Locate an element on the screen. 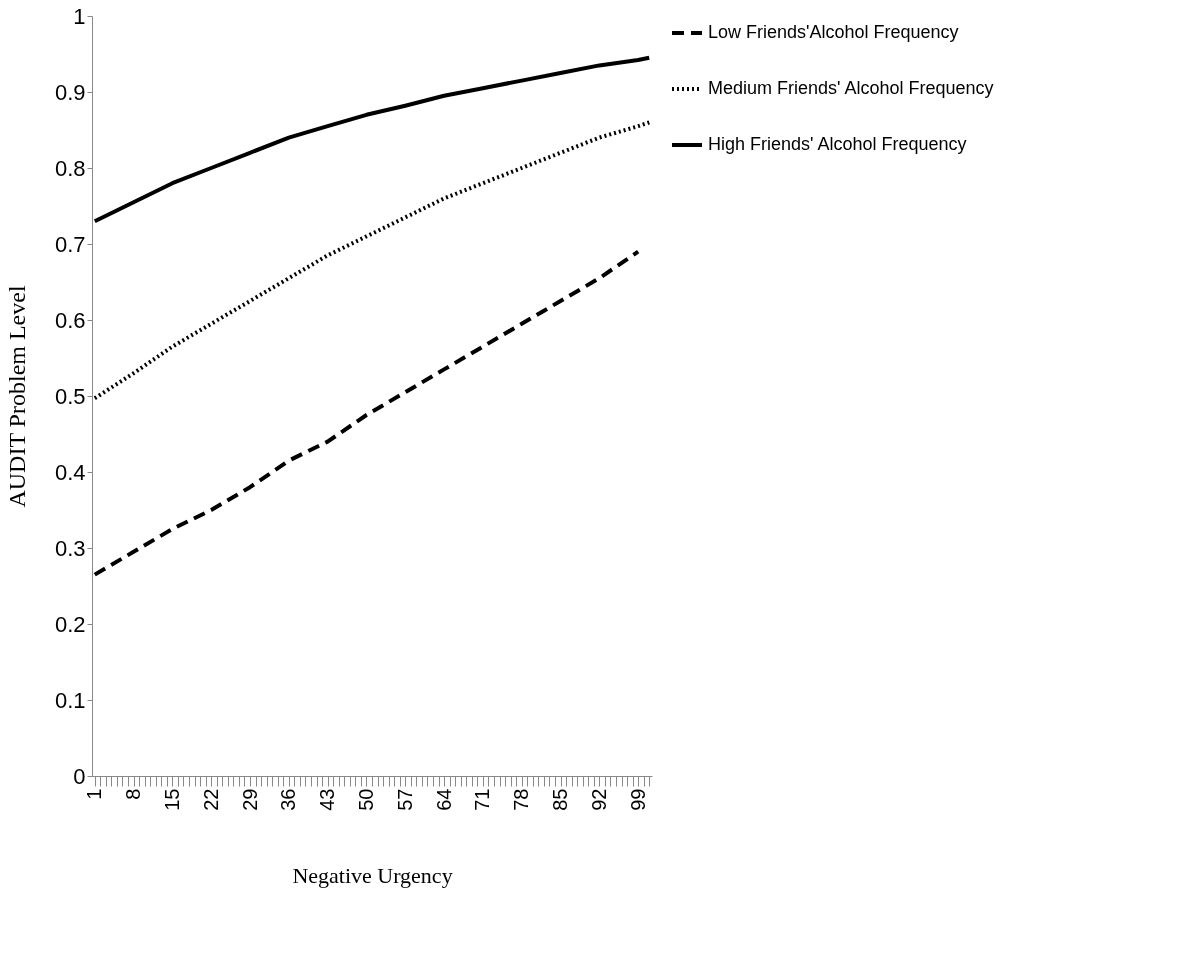 The height and width of the screenshot is (957, 1180). x-tick-label: 78 is located at coordinates (521, 799).